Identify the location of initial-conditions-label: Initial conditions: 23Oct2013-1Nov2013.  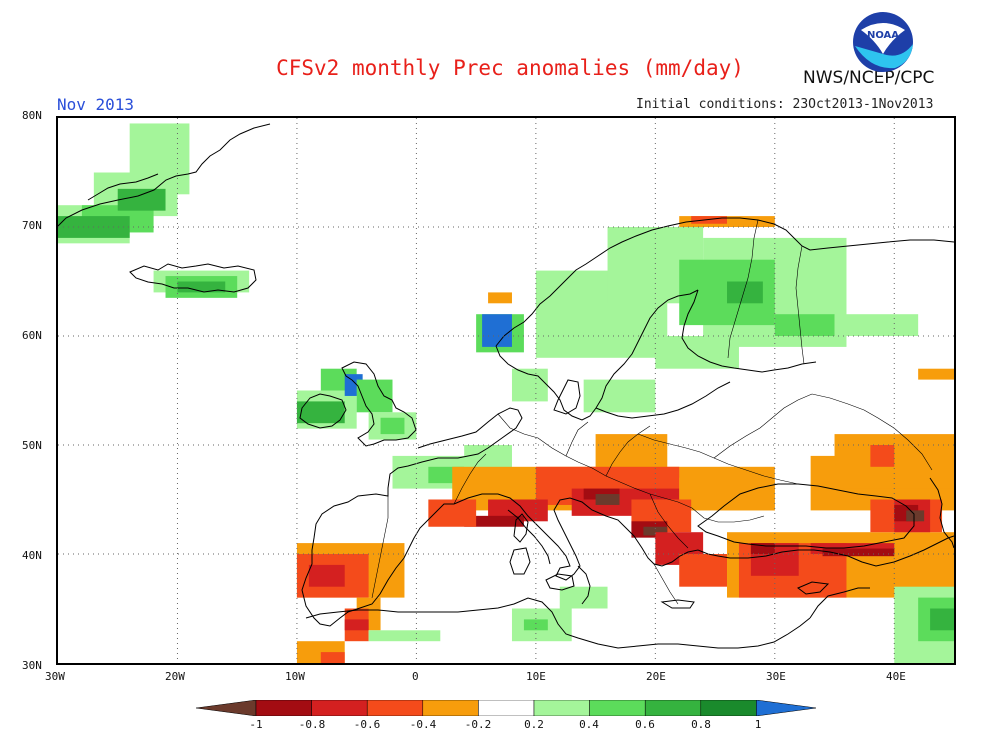
(785, 104).